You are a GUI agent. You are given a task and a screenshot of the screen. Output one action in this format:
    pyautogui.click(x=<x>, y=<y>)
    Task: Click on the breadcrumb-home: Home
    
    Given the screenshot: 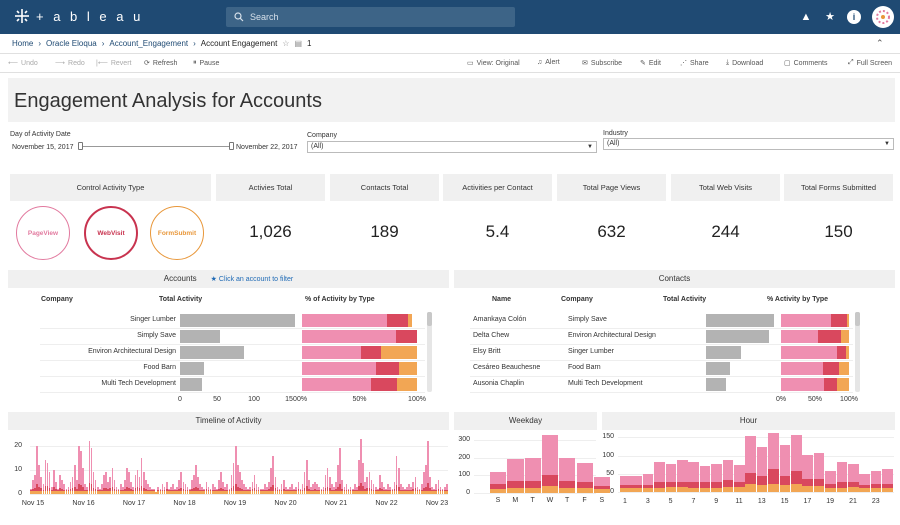 What is the action you would take?
    pyautogui.click(x=23, y=43)
    